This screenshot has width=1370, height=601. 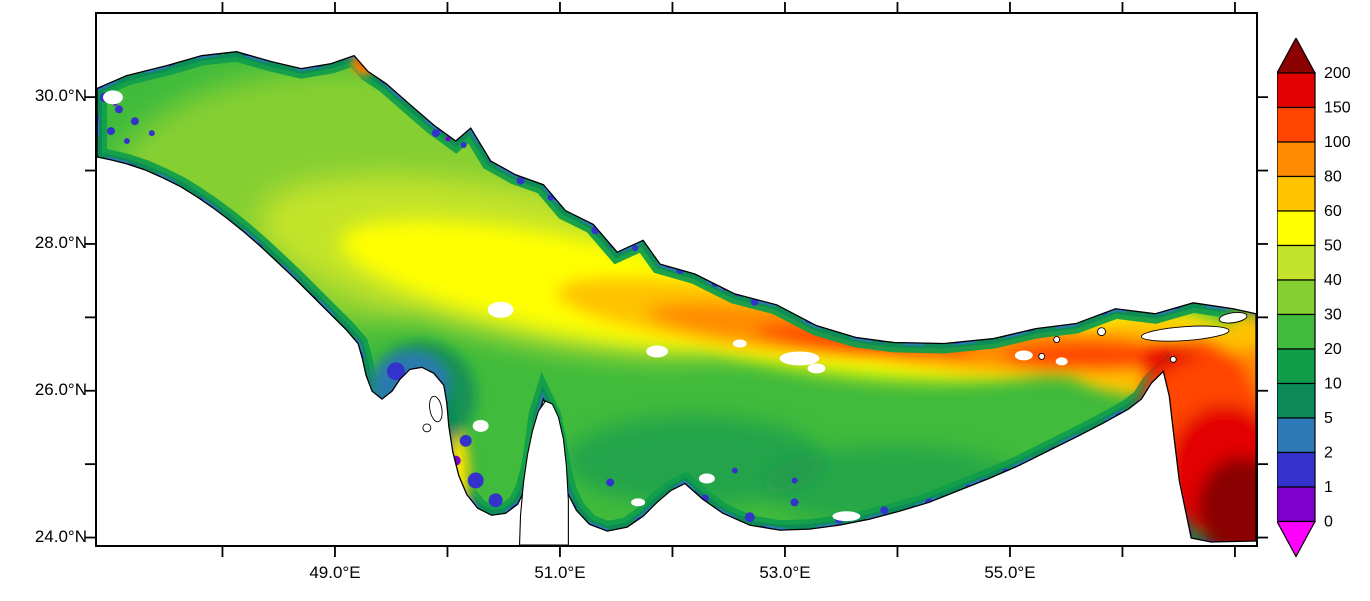 What do you see at coordinates (1333, 349) in the screenshot?
I see `colorbar-label: 20` at bounding box center [1333, 349].